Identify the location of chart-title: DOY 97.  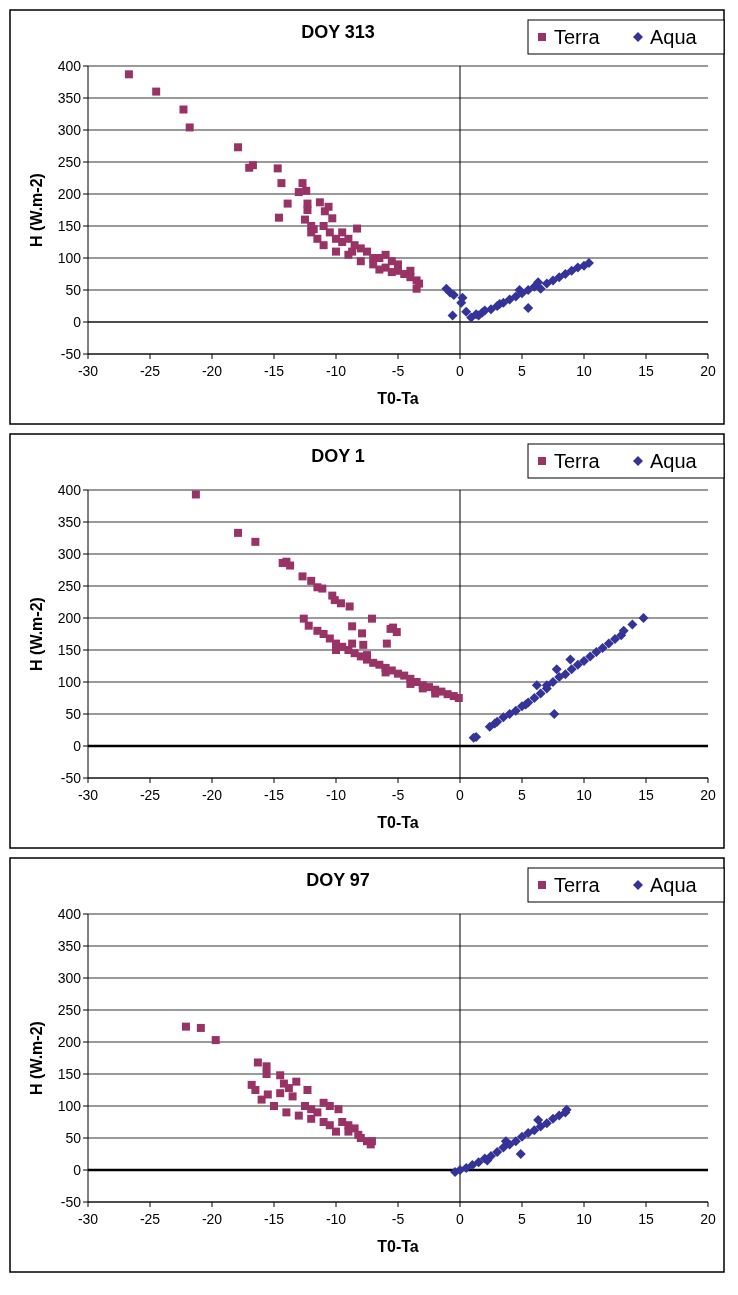
(338, 880).